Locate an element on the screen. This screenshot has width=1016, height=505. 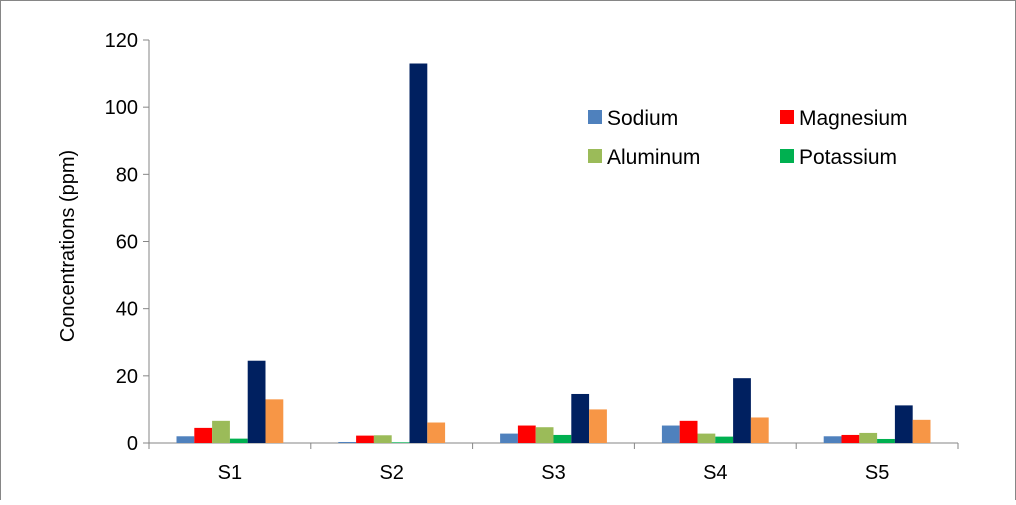
x-tick-label: S4 is located at coordinates (715, 473).